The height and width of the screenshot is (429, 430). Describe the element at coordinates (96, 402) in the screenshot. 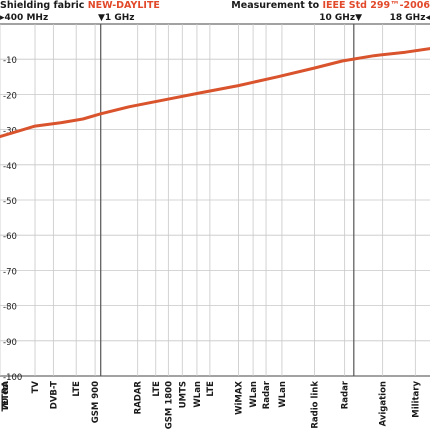

I see `band-label: GSM 900` at that location.